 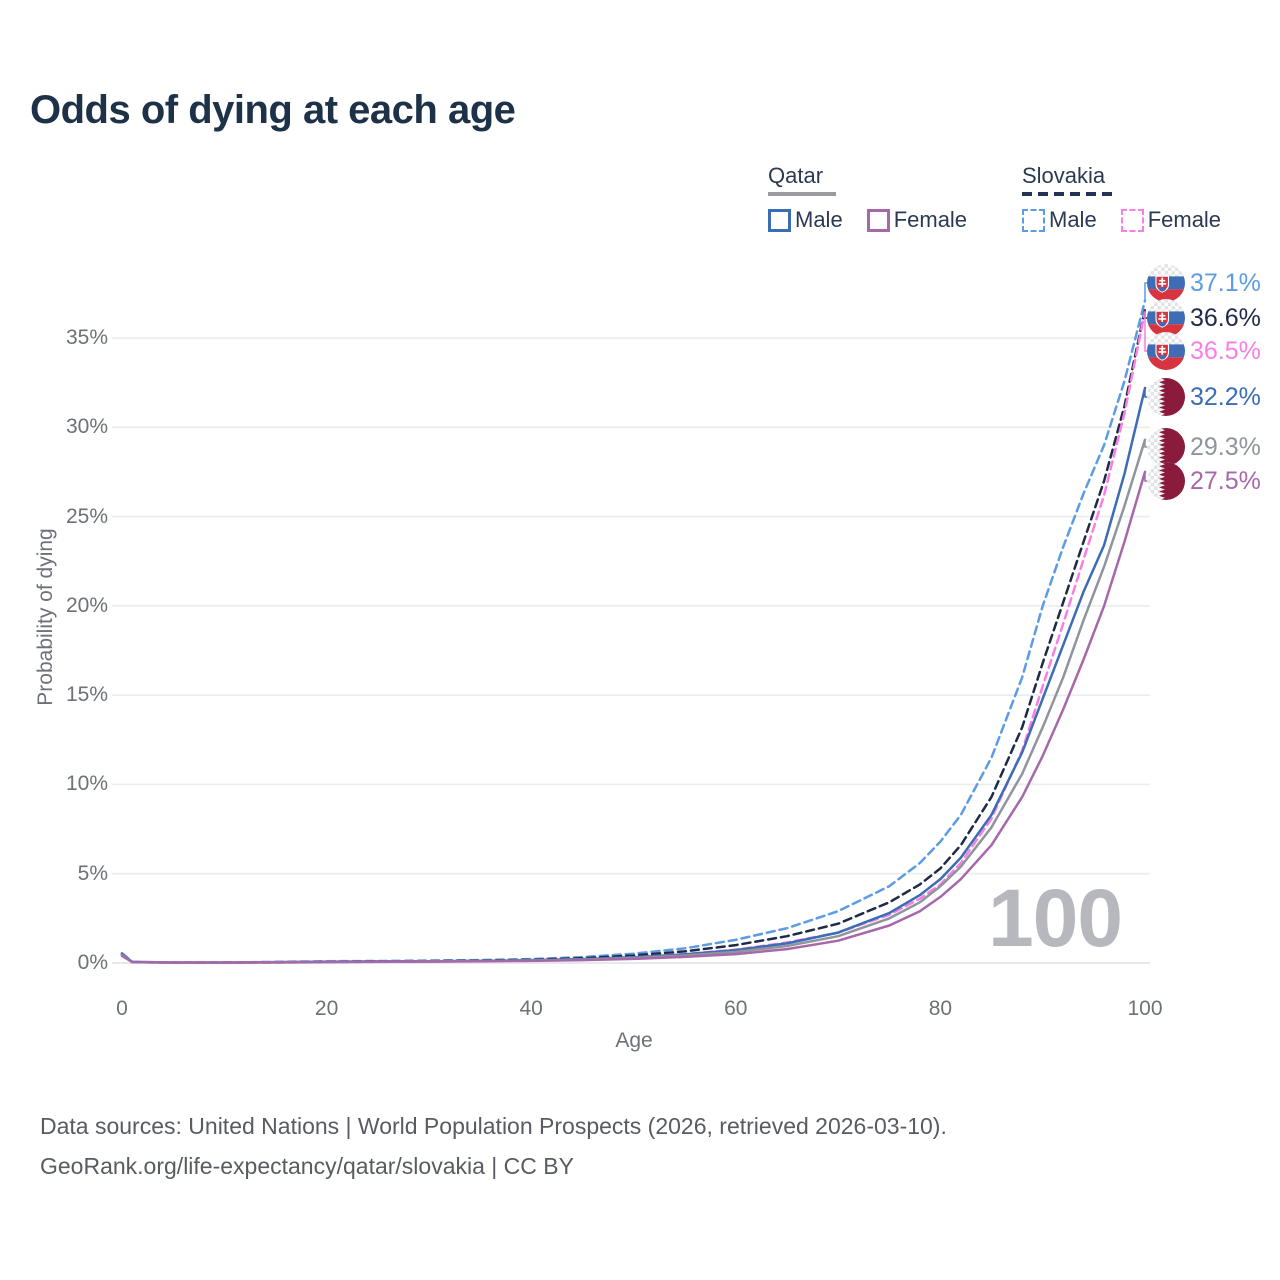 I want to click on end-label-qatar-female: 27.5%, so click(x=1204, y=481).